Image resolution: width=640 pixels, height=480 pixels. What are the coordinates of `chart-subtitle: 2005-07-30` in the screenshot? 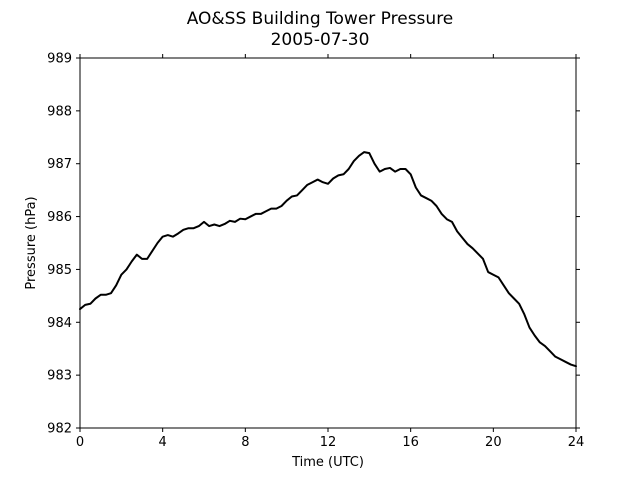 It's located at (320, 40).